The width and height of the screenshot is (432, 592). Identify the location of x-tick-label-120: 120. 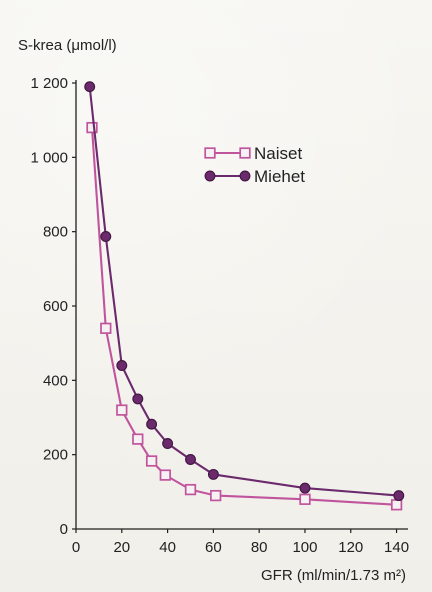
(350, 547).